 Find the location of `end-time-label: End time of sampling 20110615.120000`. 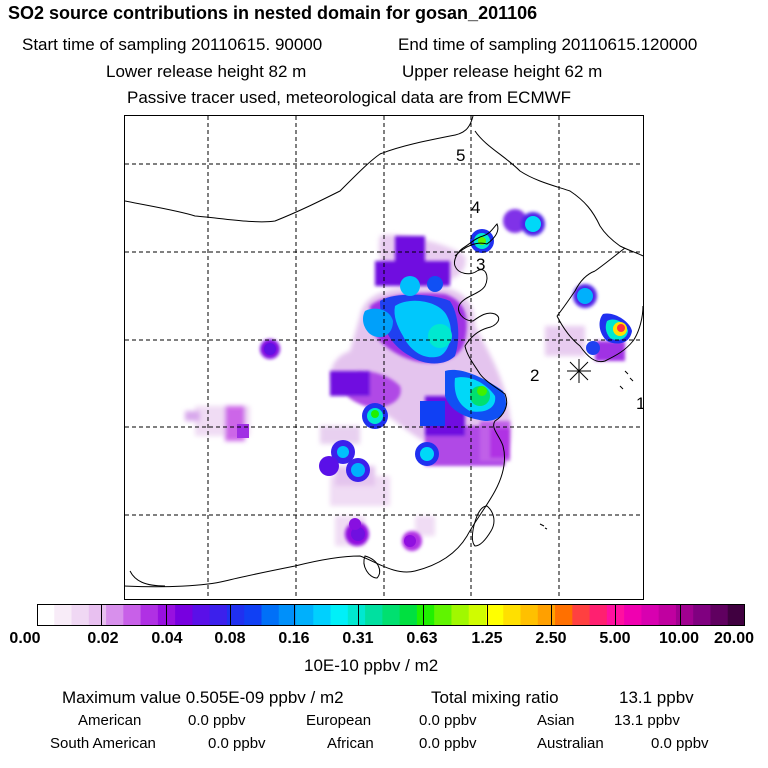

end-time-label: End time of sampling 20110615.120000 is located at coordinates (548, 44).